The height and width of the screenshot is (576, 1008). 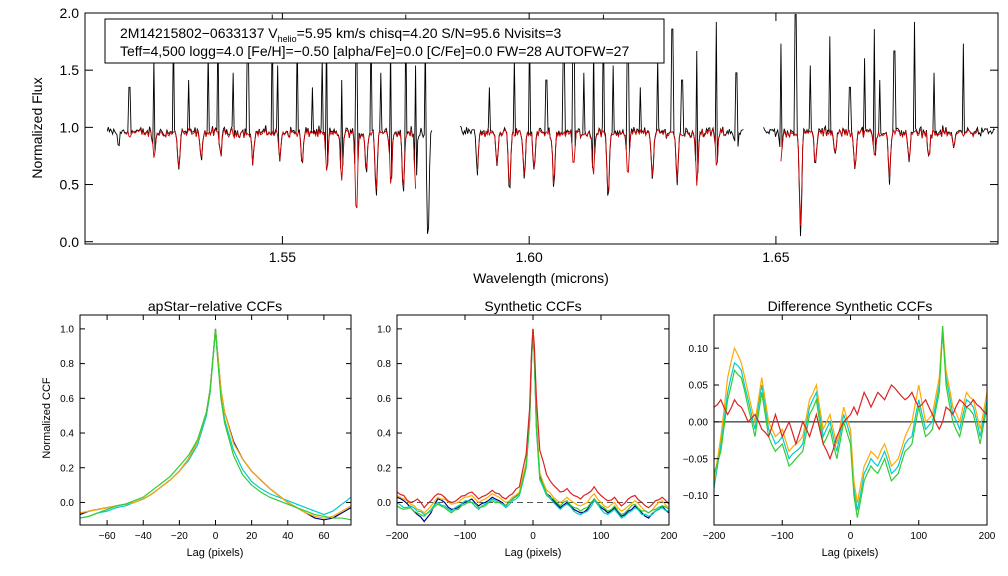 What do you see at coordinates (67, 364) in the screenshot?
I see `ccf1-ytick-label: 0.8` at bounding box center [67, 364].